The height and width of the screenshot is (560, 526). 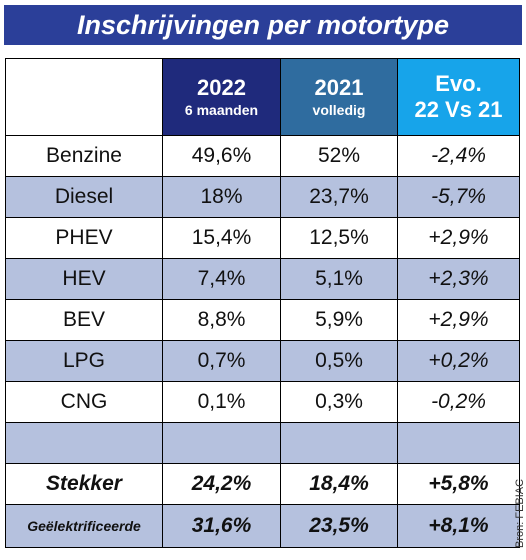 I want to click on header-main: Evo., so click(x=458, y=83).